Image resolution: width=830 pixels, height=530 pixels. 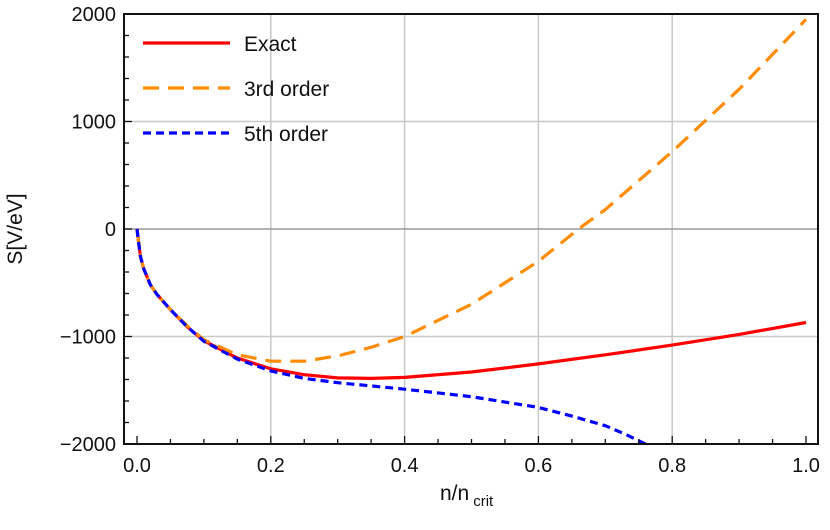 I want to click on legend-item: 3rd order, so click(x=236, y=89).